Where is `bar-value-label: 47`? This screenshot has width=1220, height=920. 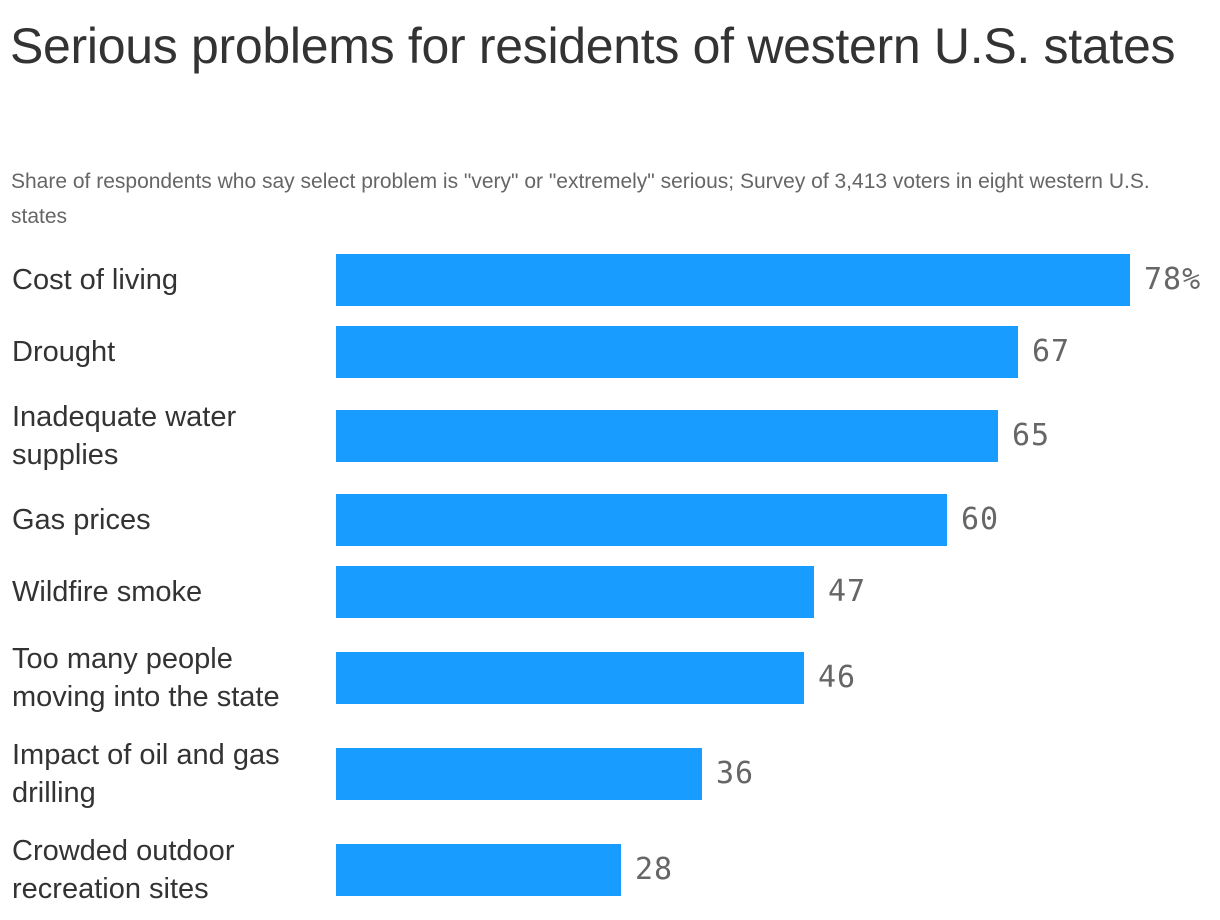
bar-value-label: 47 is located at coordinates (847, 591).